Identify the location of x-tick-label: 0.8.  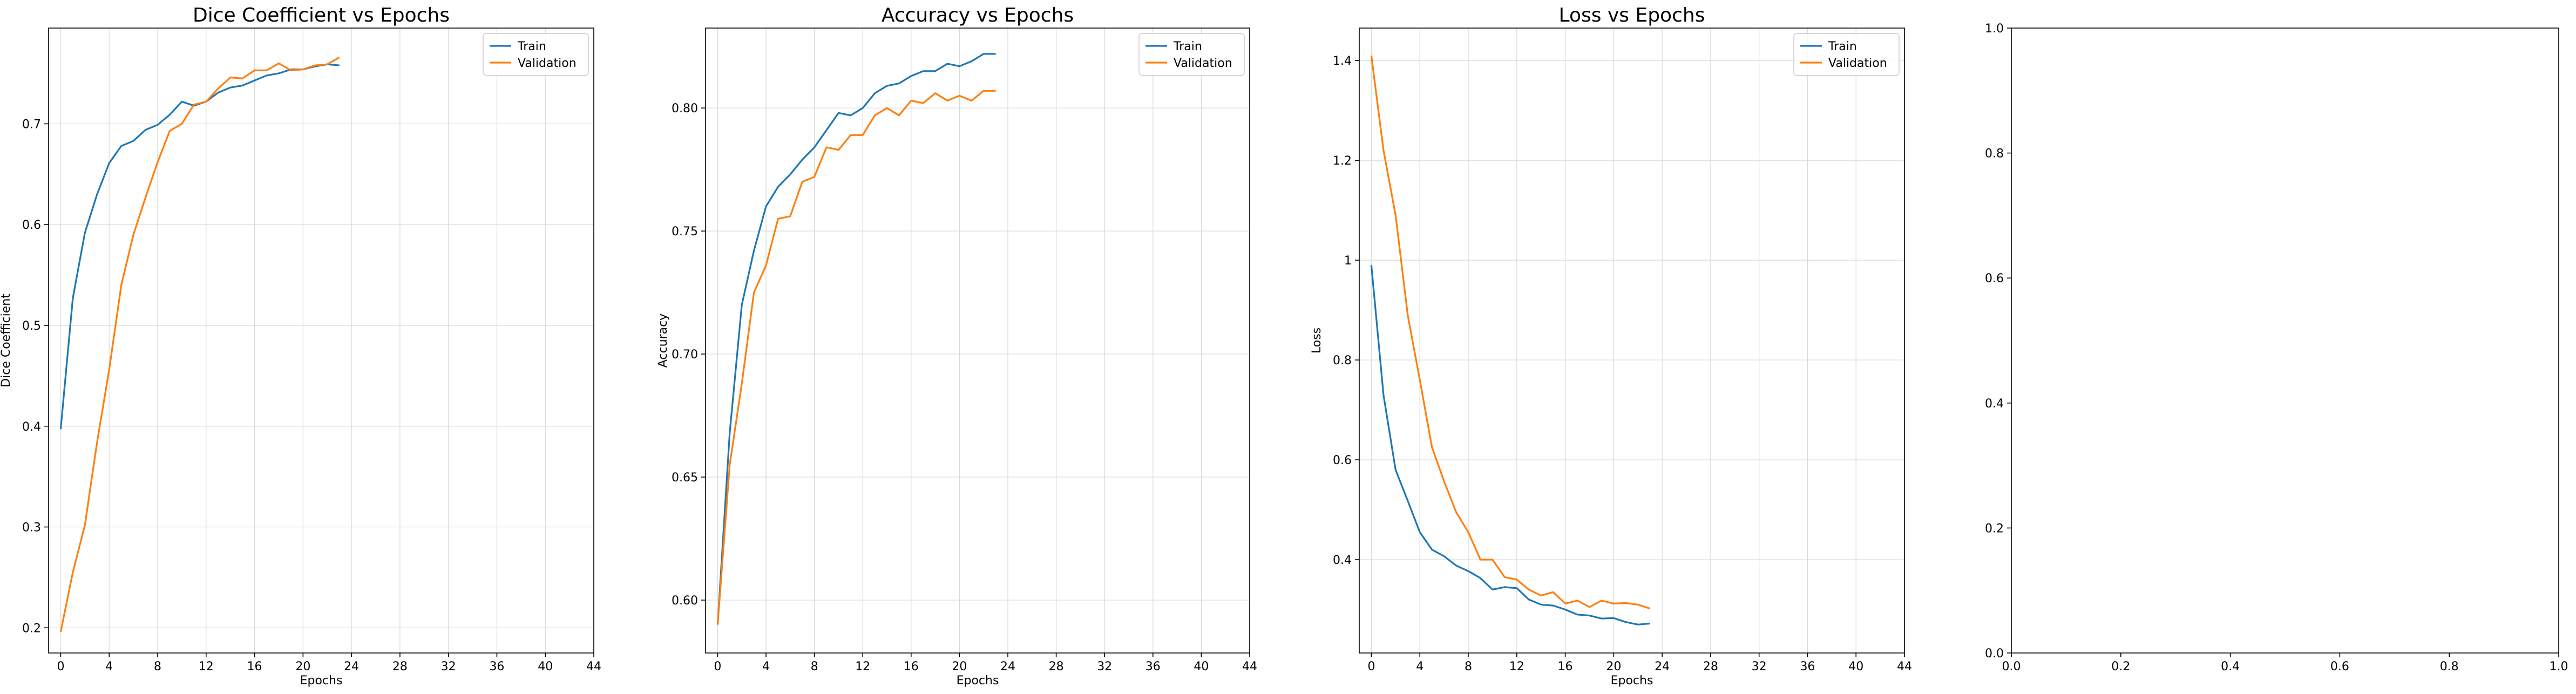
(2449, 667).